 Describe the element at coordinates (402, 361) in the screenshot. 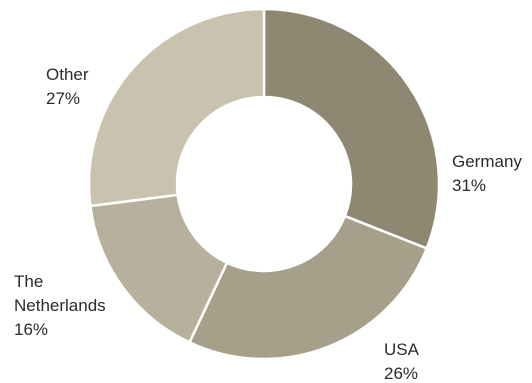

I see `slice-label-usa: USA 26%` at that location.